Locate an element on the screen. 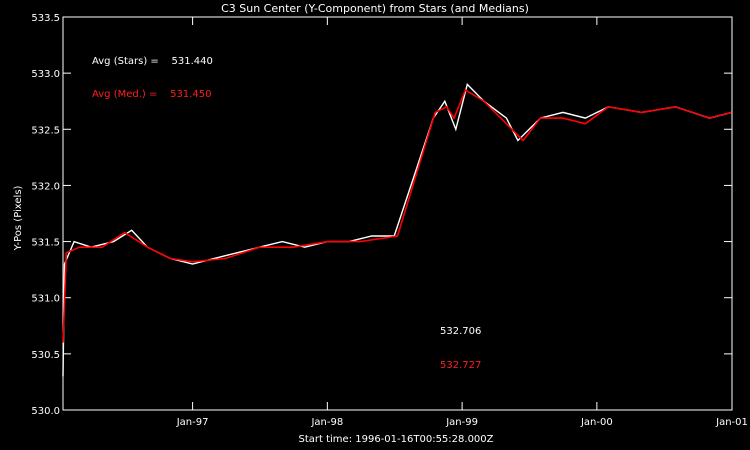  y-tick-label: 532.5 is located at coordinates (45, 130).